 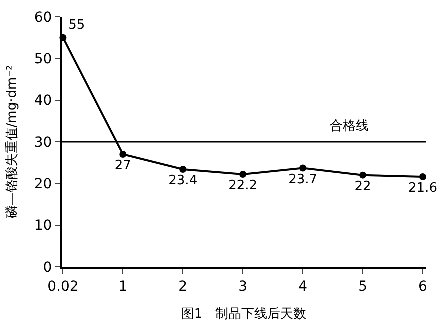 What do you see at coordinates (243, 286) in the screenshot?
I see `x-tick-label: 3` at bounding box center [243, 286].